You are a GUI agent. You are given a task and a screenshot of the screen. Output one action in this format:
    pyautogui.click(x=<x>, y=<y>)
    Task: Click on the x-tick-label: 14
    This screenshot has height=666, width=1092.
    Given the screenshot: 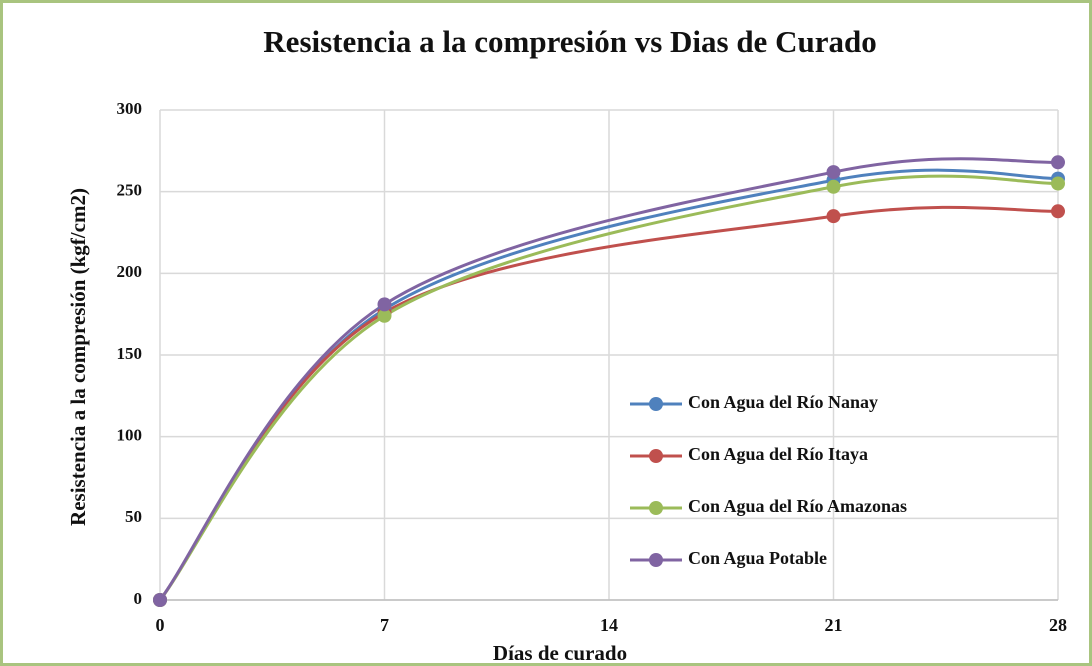 What is the action you would take?
    pyautogui.click(x=609, y=625)
    